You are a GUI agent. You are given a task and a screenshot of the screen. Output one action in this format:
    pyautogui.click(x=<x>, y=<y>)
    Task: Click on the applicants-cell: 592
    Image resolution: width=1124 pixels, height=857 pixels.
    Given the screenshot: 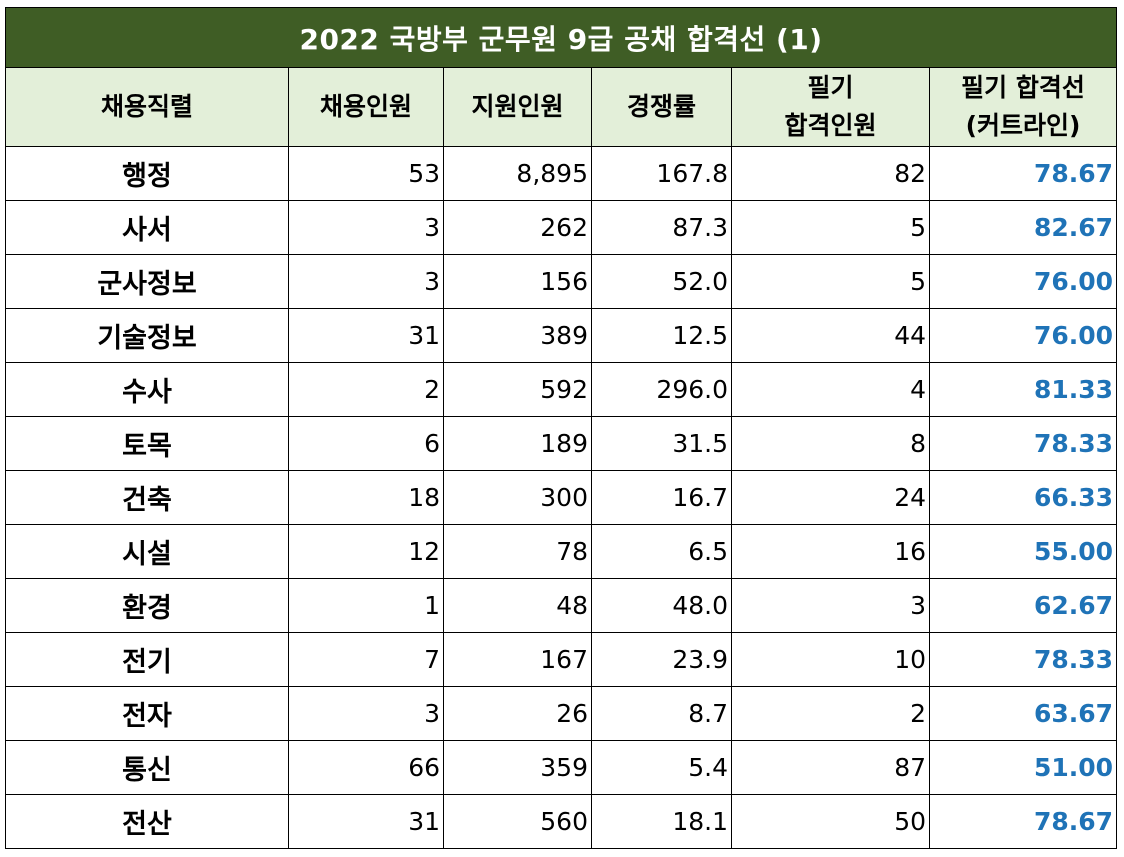 What is the action you would take?
    pyautogui.click(x=517, y=389)
    